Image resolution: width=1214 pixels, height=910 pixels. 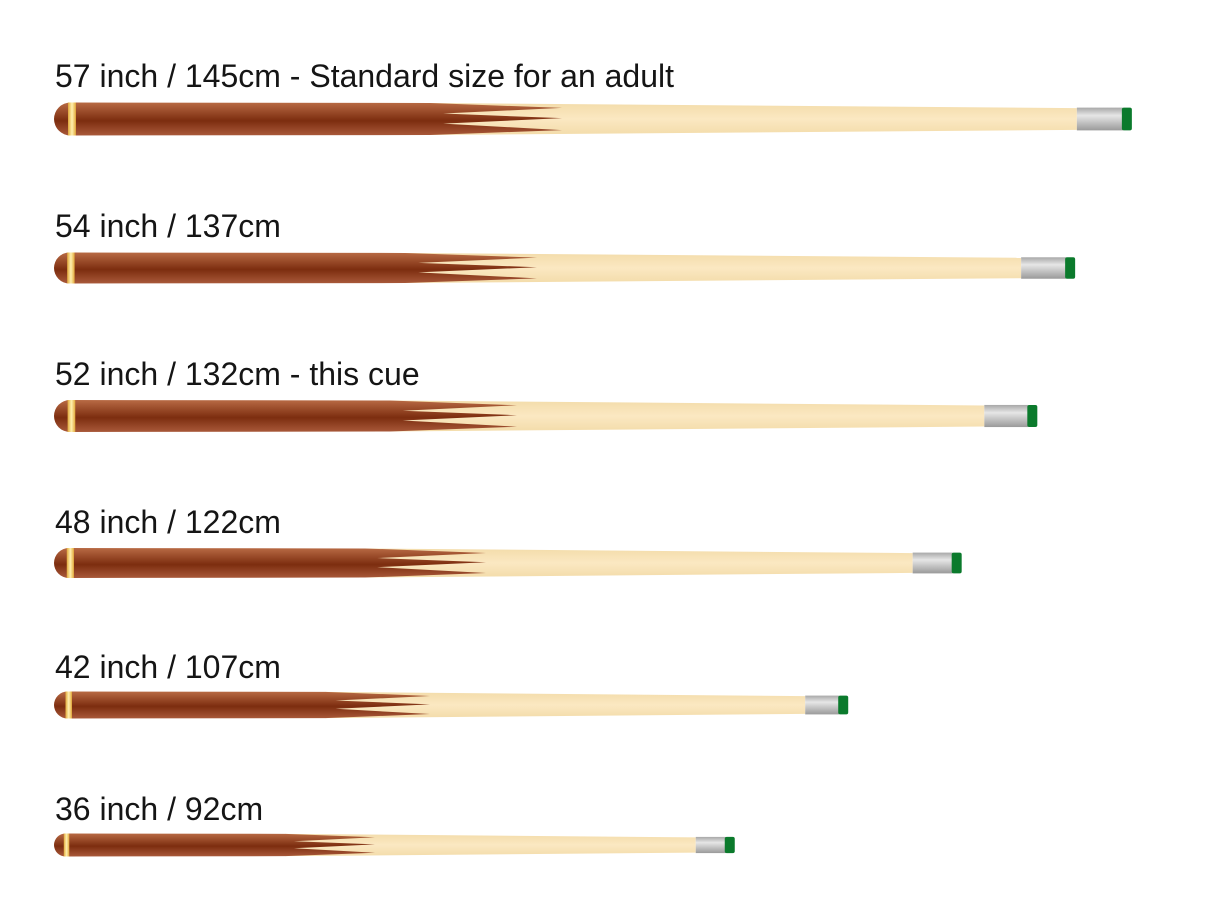 What do you see at coordinates (168, 522) in the screenshot?
I see `cue-label-48: 48 inch / 122cm` at bounding box center [168, 522].